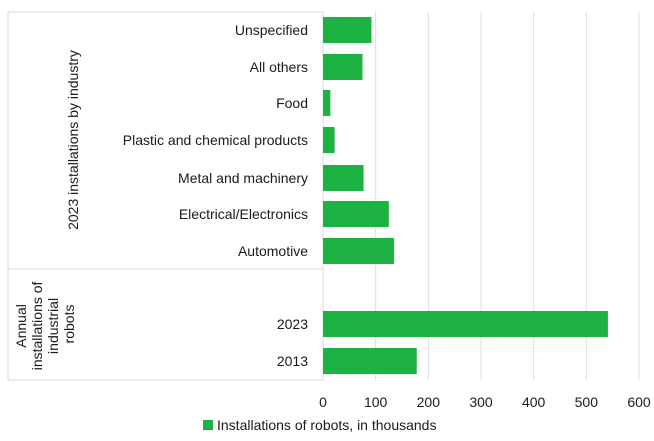 This screenshot has width=654, height=441. What do you see at coordinates (73, 140) in the screenshot?
I see `group-label-industry: 2023 installations by industry` at bounding box center [73, 140].